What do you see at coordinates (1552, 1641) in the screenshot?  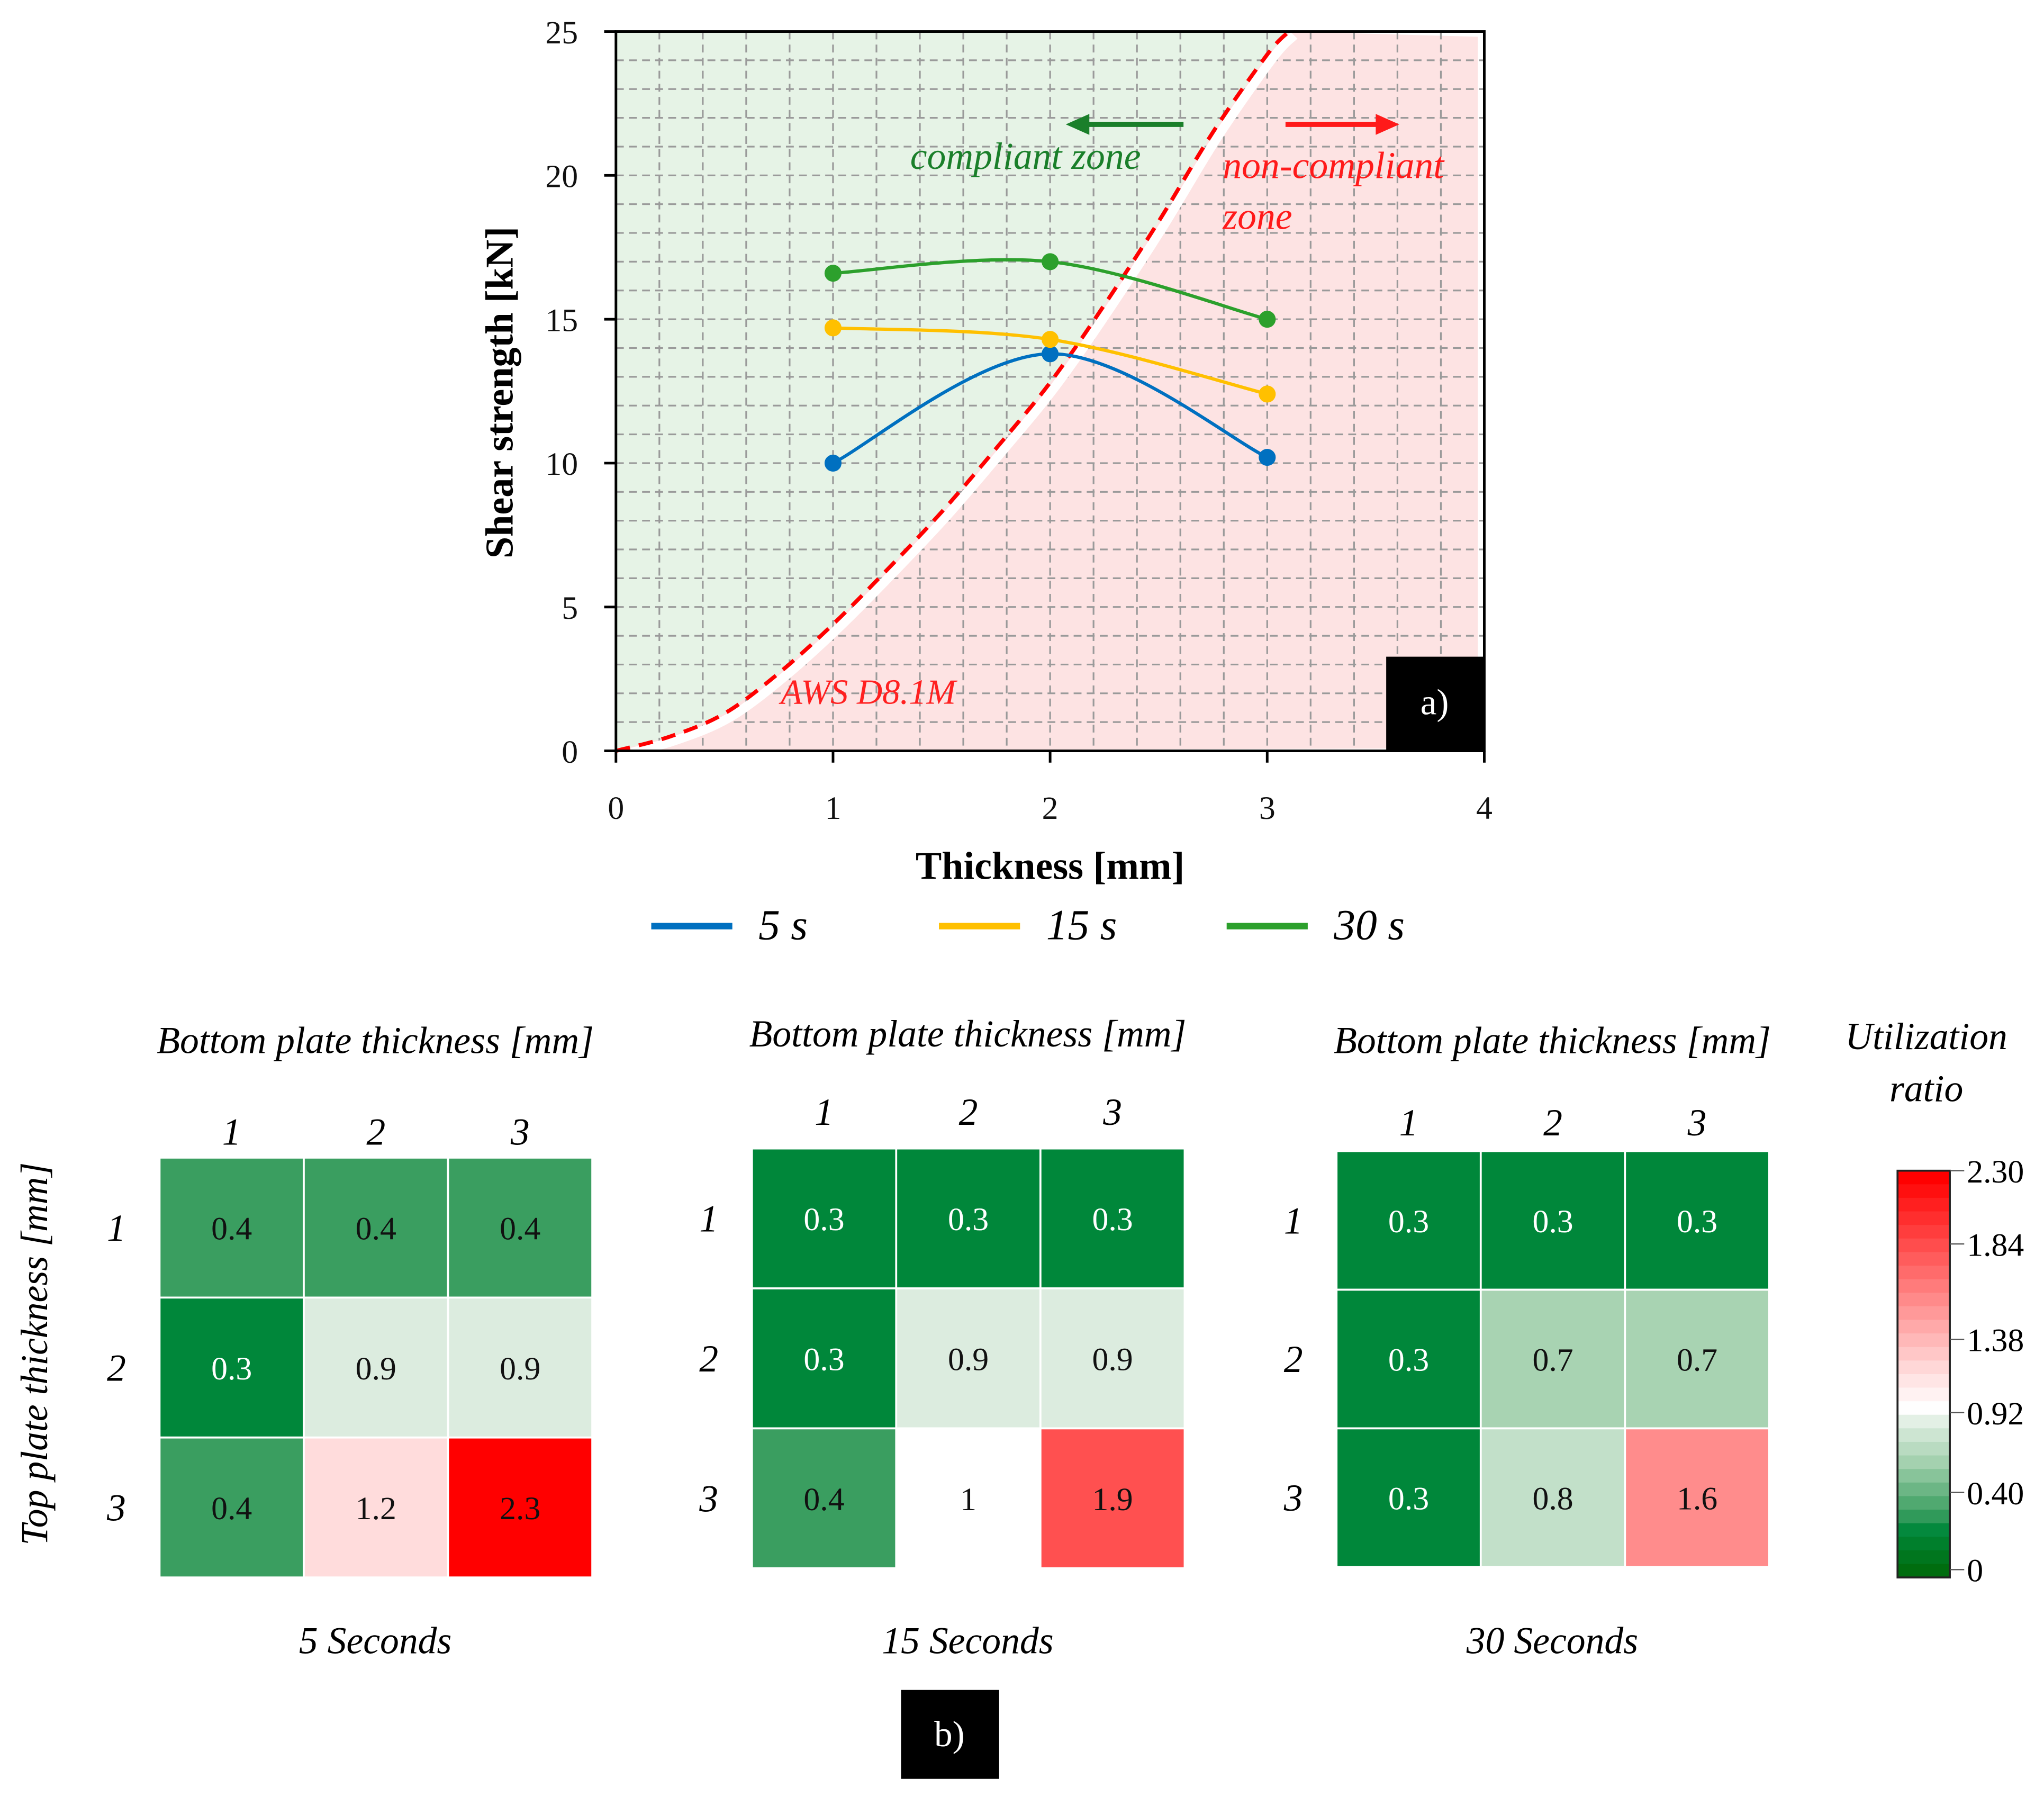 I see `heatmap-caption: 30 Seconds` at bounding box center [1552, 1641].